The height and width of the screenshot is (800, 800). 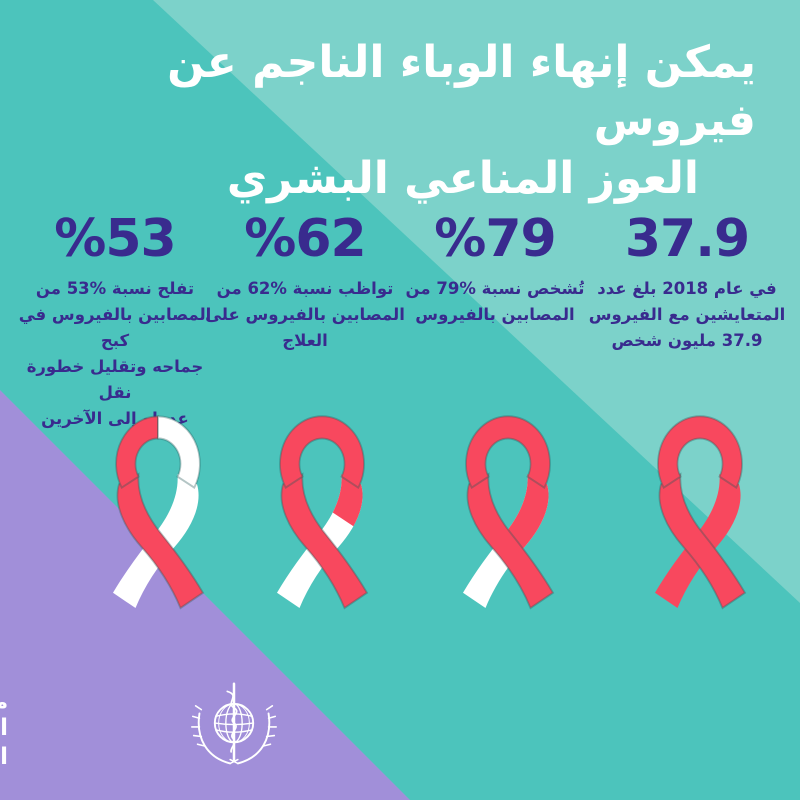 What do you see at coordinates (495, 239) in the screenshot?
I see `stat-number: %79` at bounding box center [495, 239].